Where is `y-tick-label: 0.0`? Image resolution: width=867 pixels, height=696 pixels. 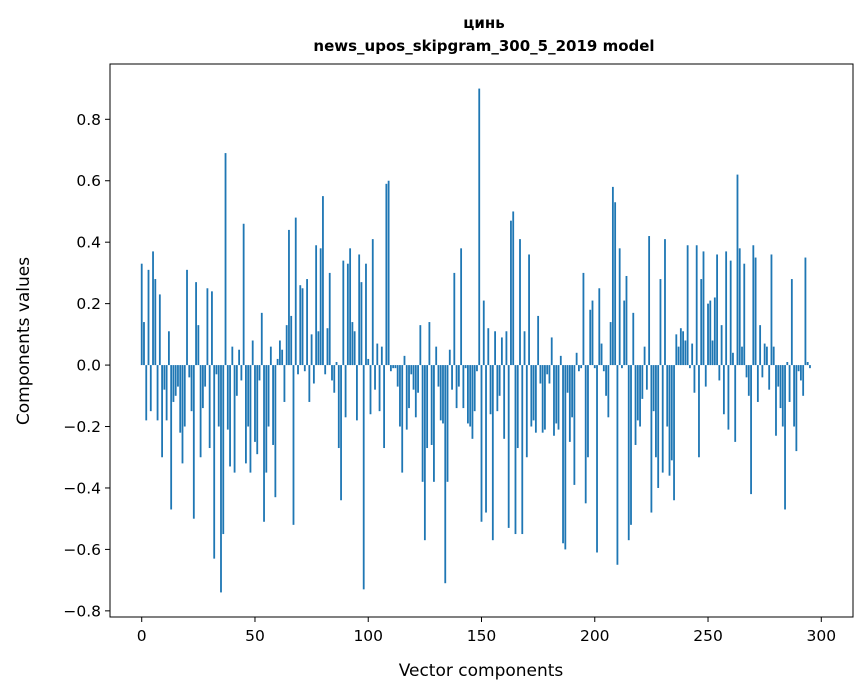 y-tick-label: 0.0 is located at coordinates (88, 366).